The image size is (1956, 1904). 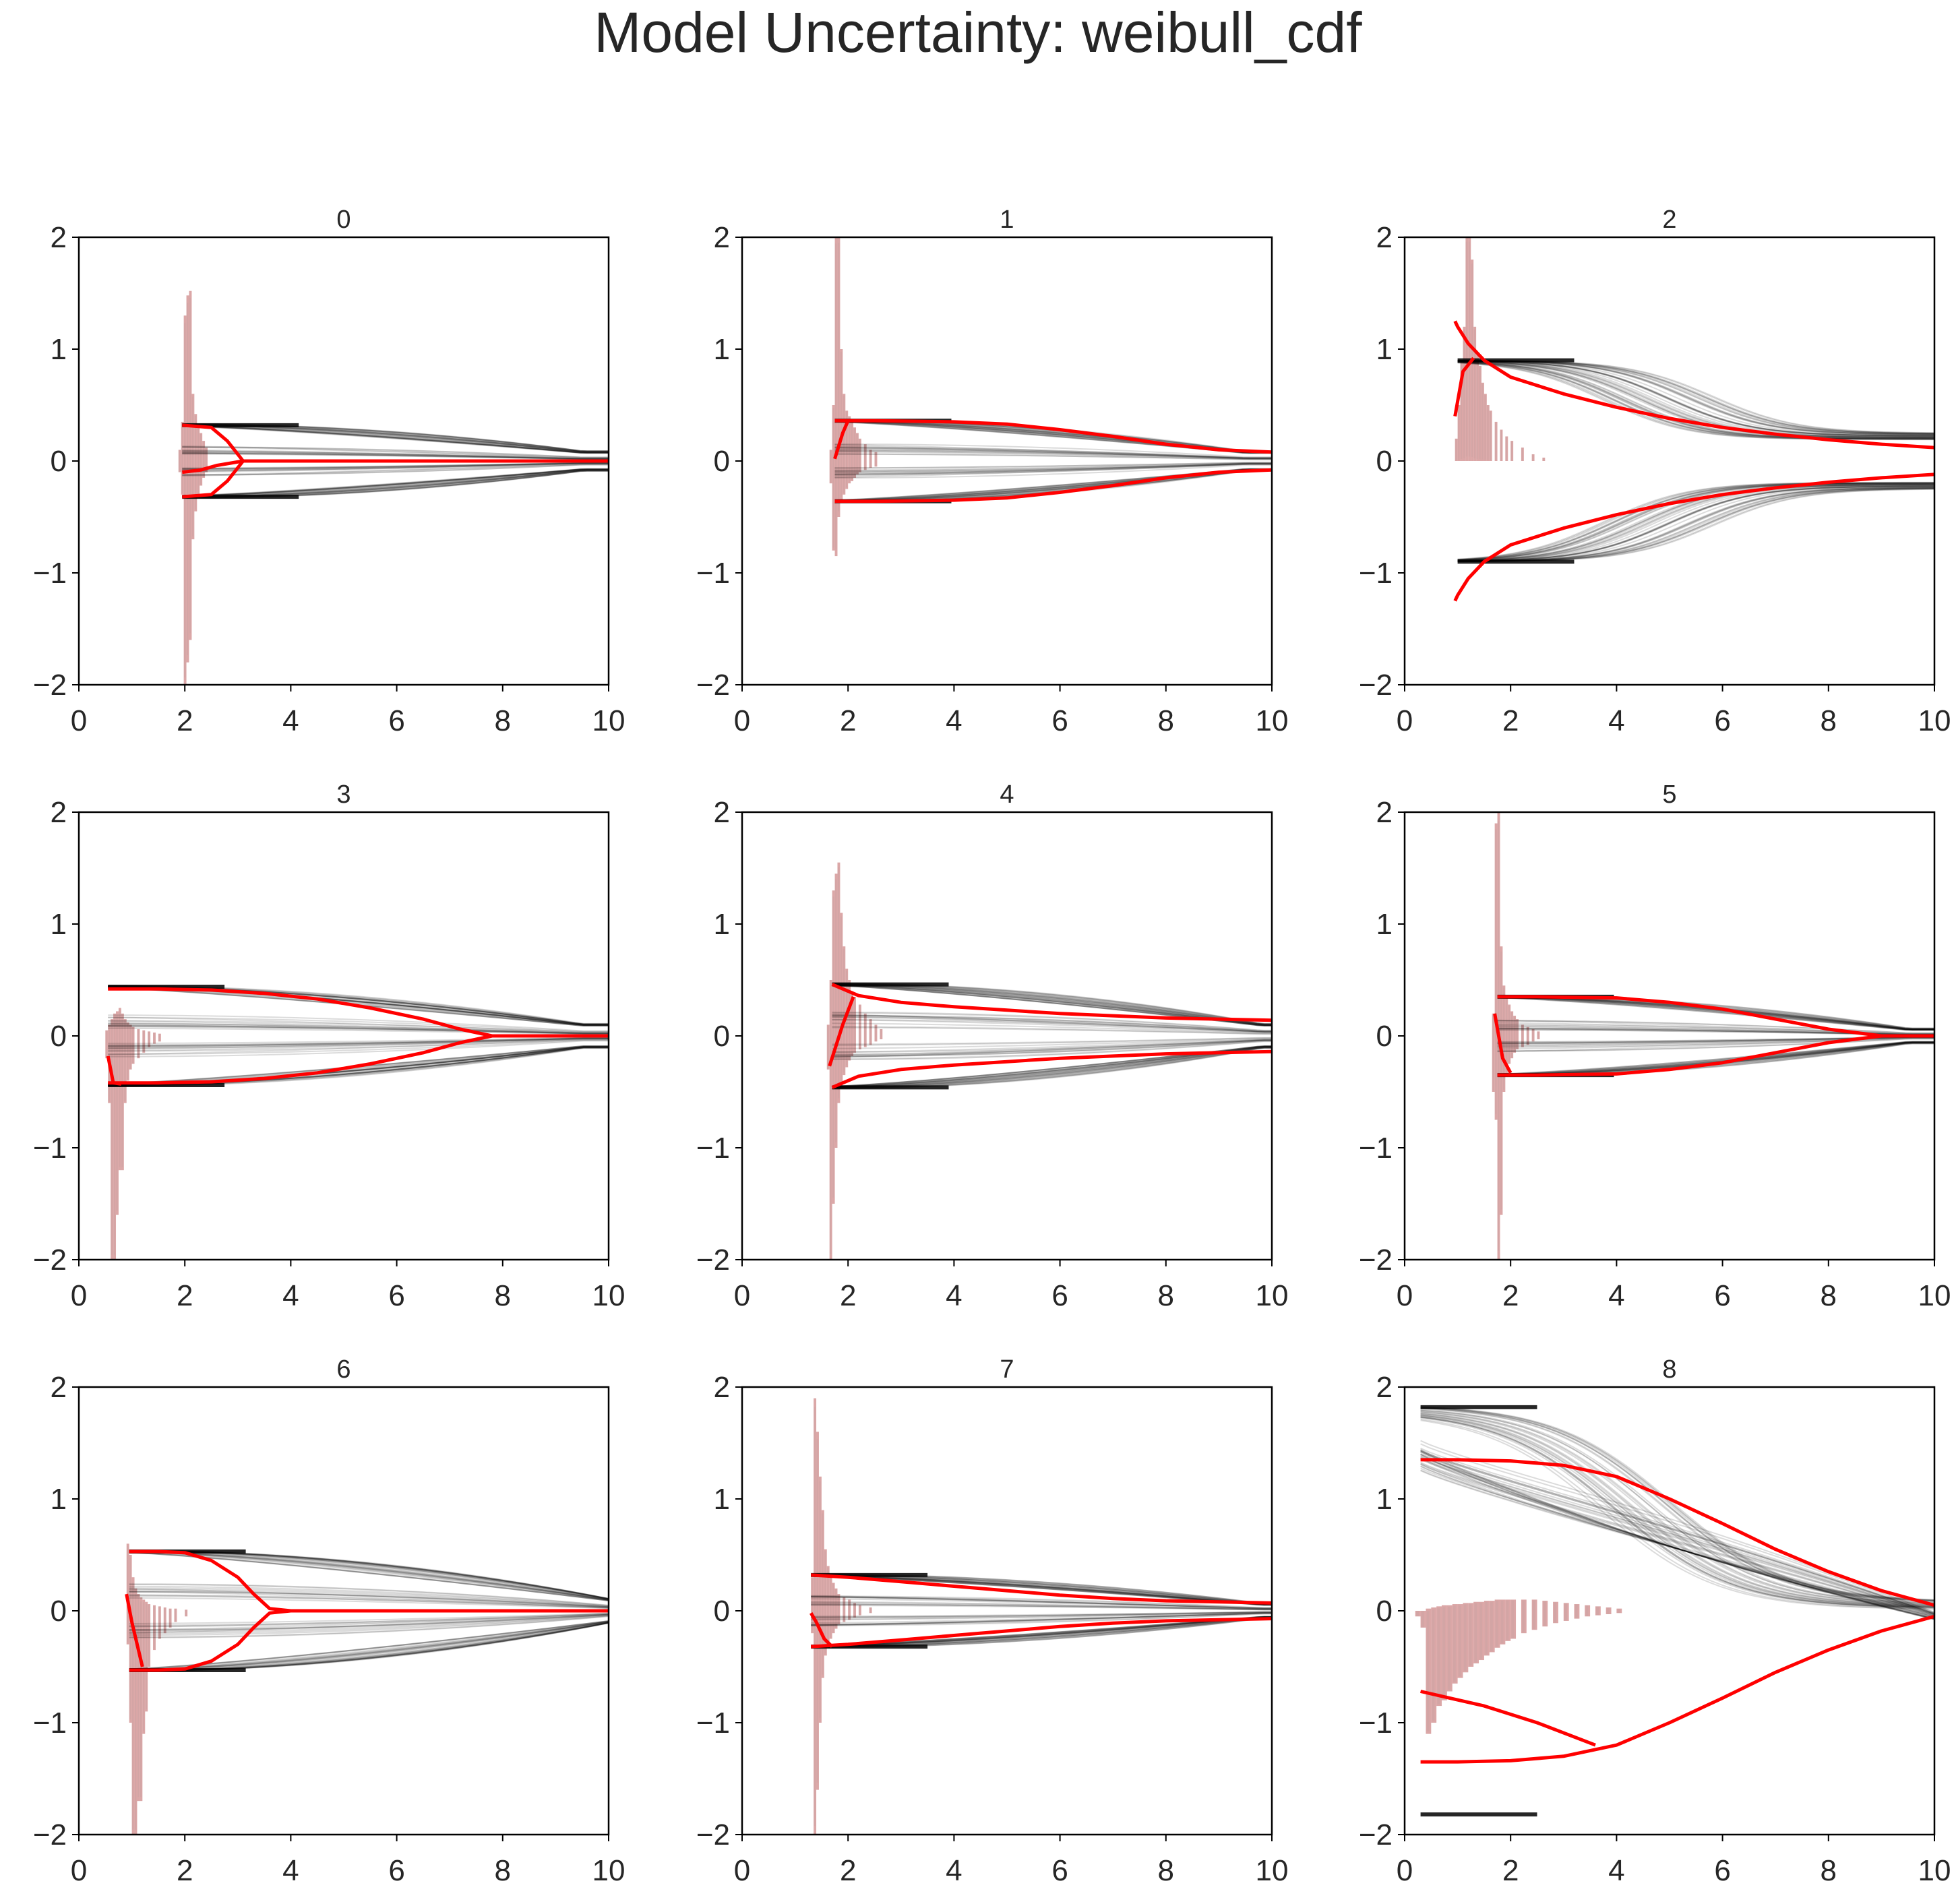 I want to click on y-tick-label: −2, so click(x=713, y=685).